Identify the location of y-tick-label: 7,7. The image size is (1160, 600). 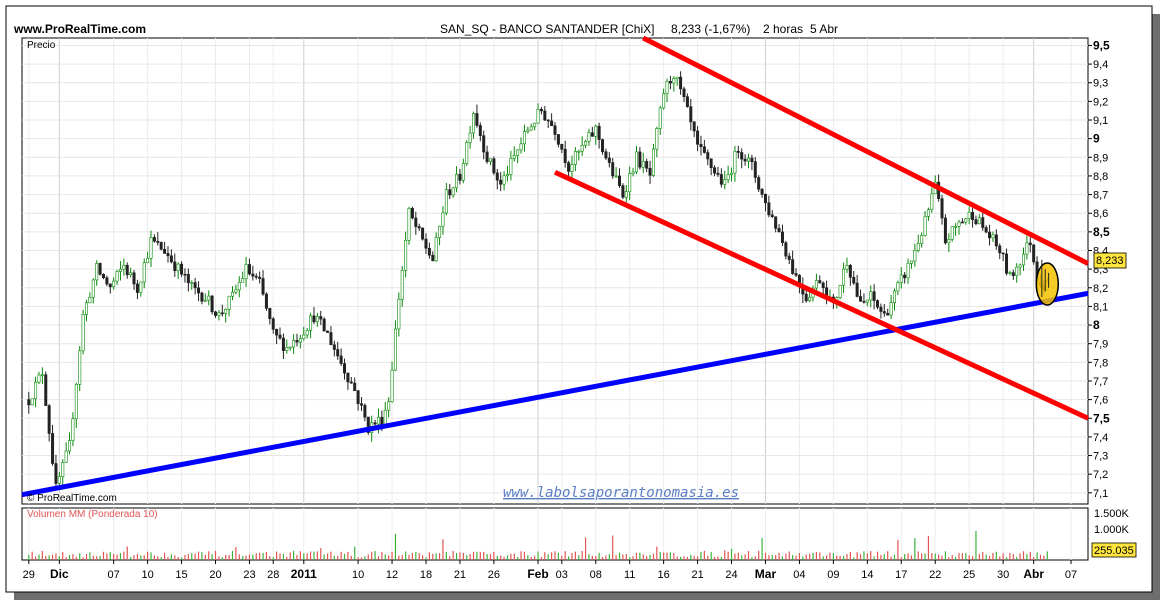
(1100, 382).